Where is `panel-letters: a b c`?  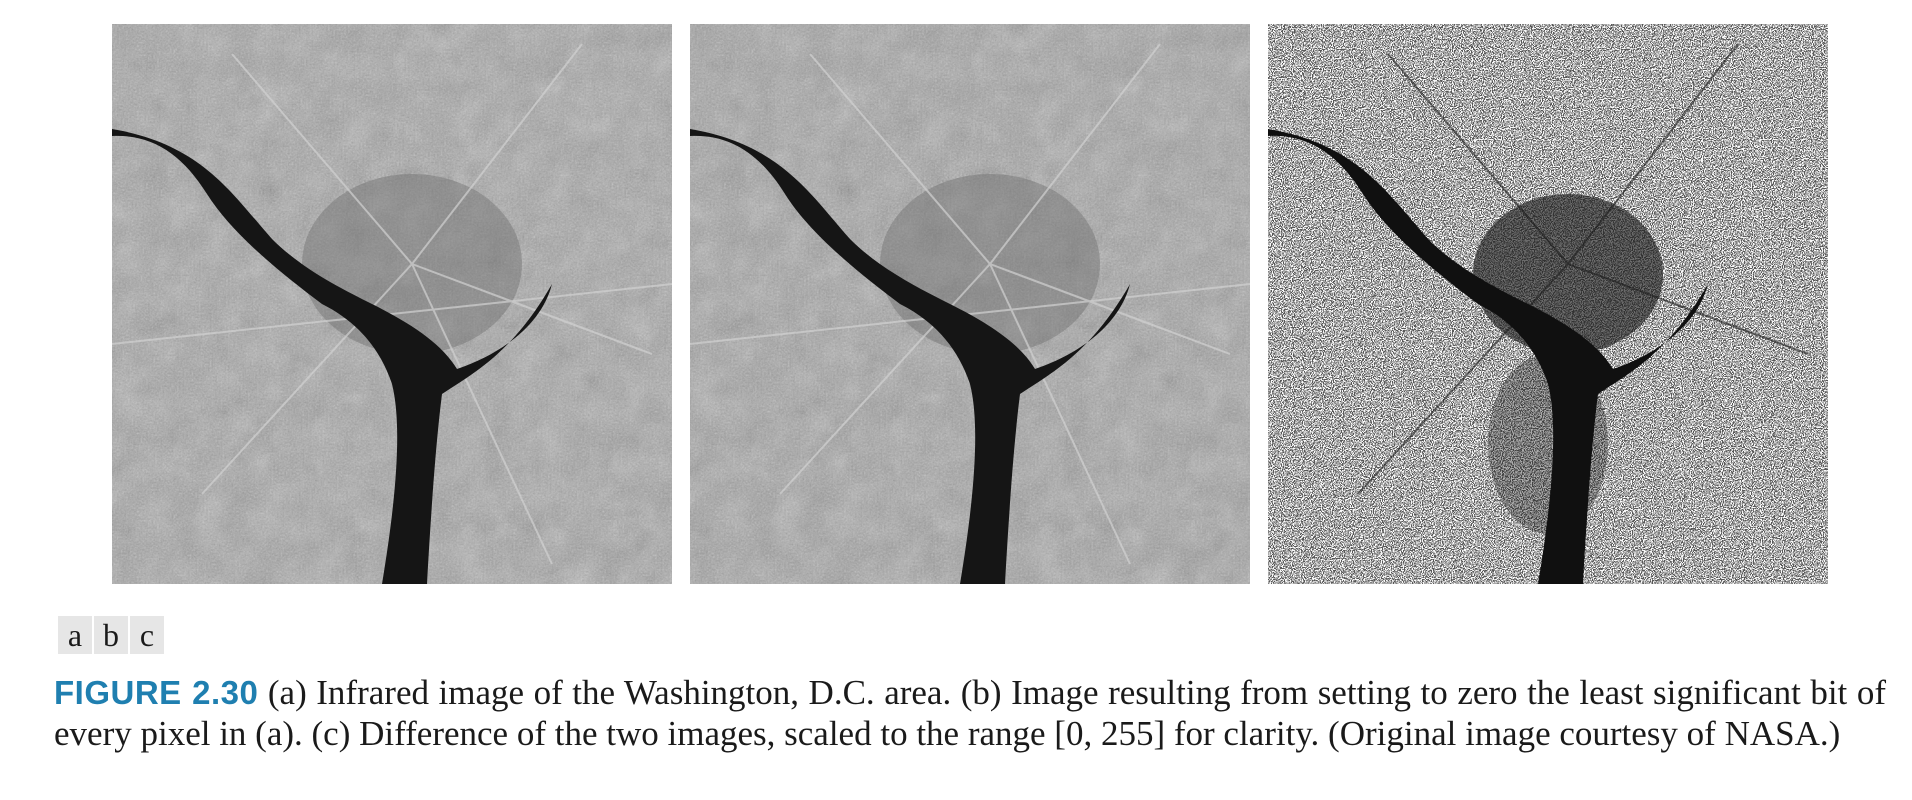
panel-letters: a b c is located at coordinates (111, 635).